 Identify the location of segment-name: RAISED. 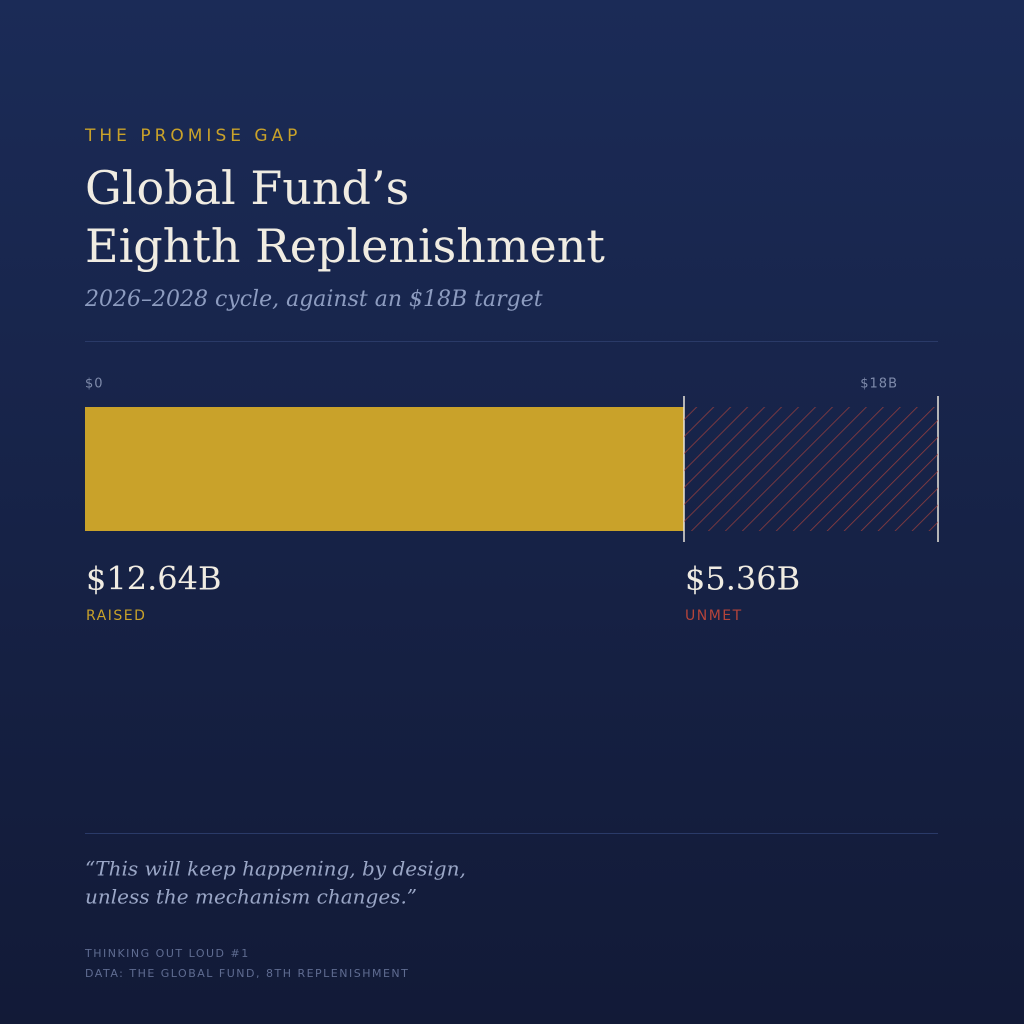
(116, 616).